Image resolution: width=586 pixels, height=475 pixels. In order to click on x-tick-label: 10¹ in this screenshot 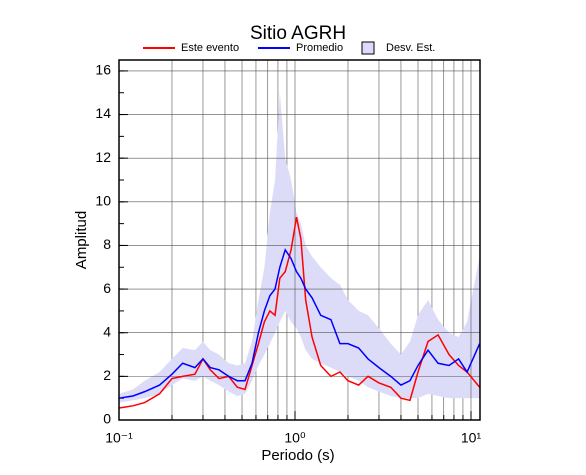, I will do `click(471, 438)`.